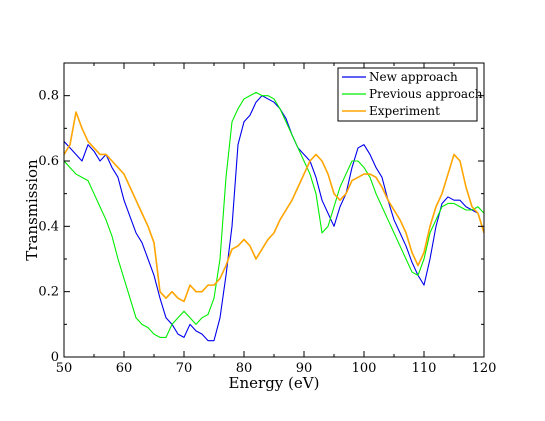  What do you see at coordinates (48, 161) in the screenshot?
I see `y-tick-label: 0.6` at bounding box center [48, 161].